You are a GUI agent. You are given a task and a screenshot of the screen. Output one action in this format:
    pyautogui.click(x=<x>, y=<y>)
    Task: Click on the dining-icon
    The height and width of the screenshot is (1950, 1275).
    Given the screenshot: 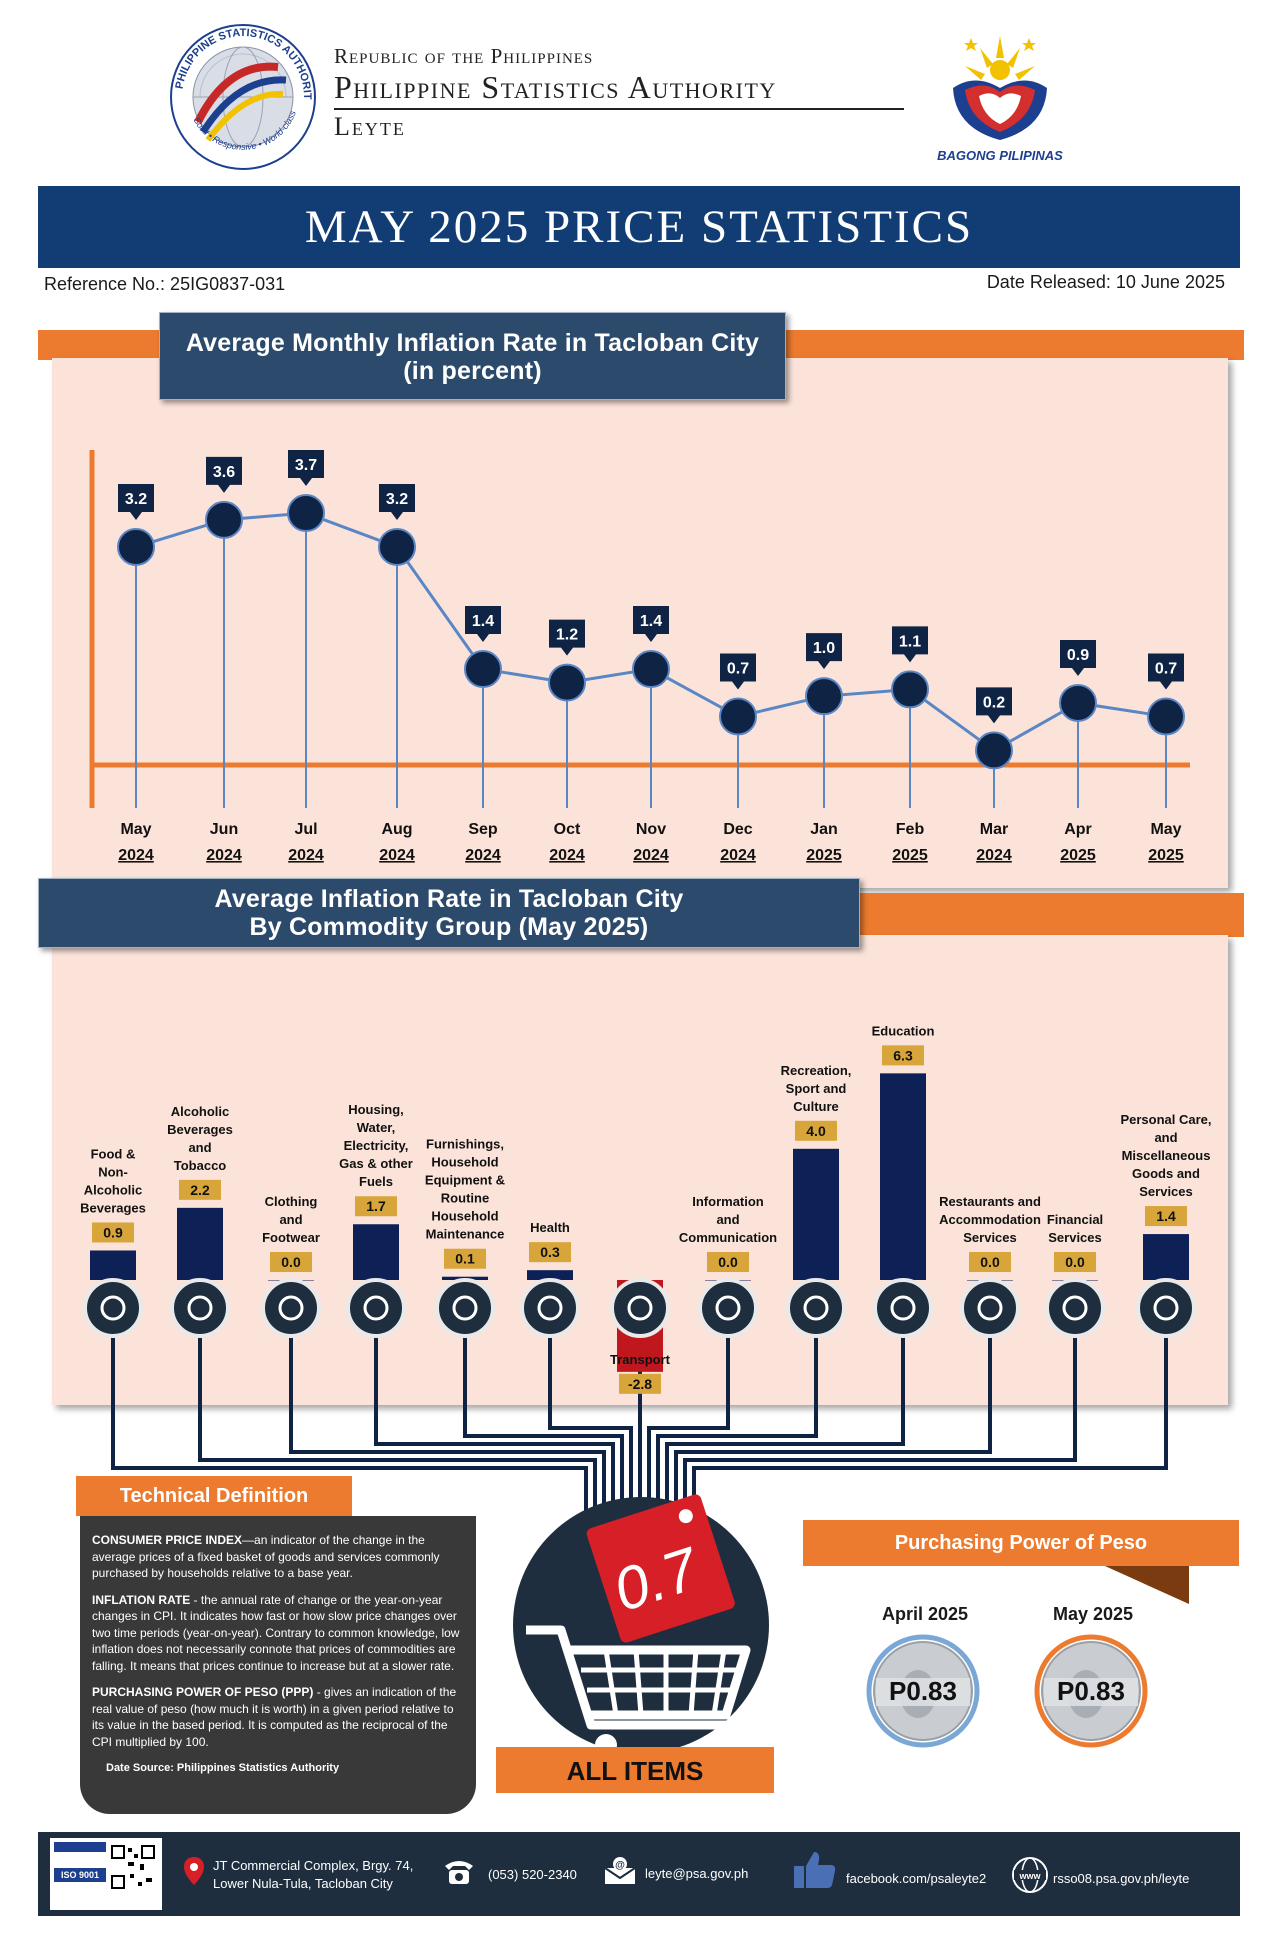 What is the action you would take?
    pyautogui.click(x=990, y=1308)
    